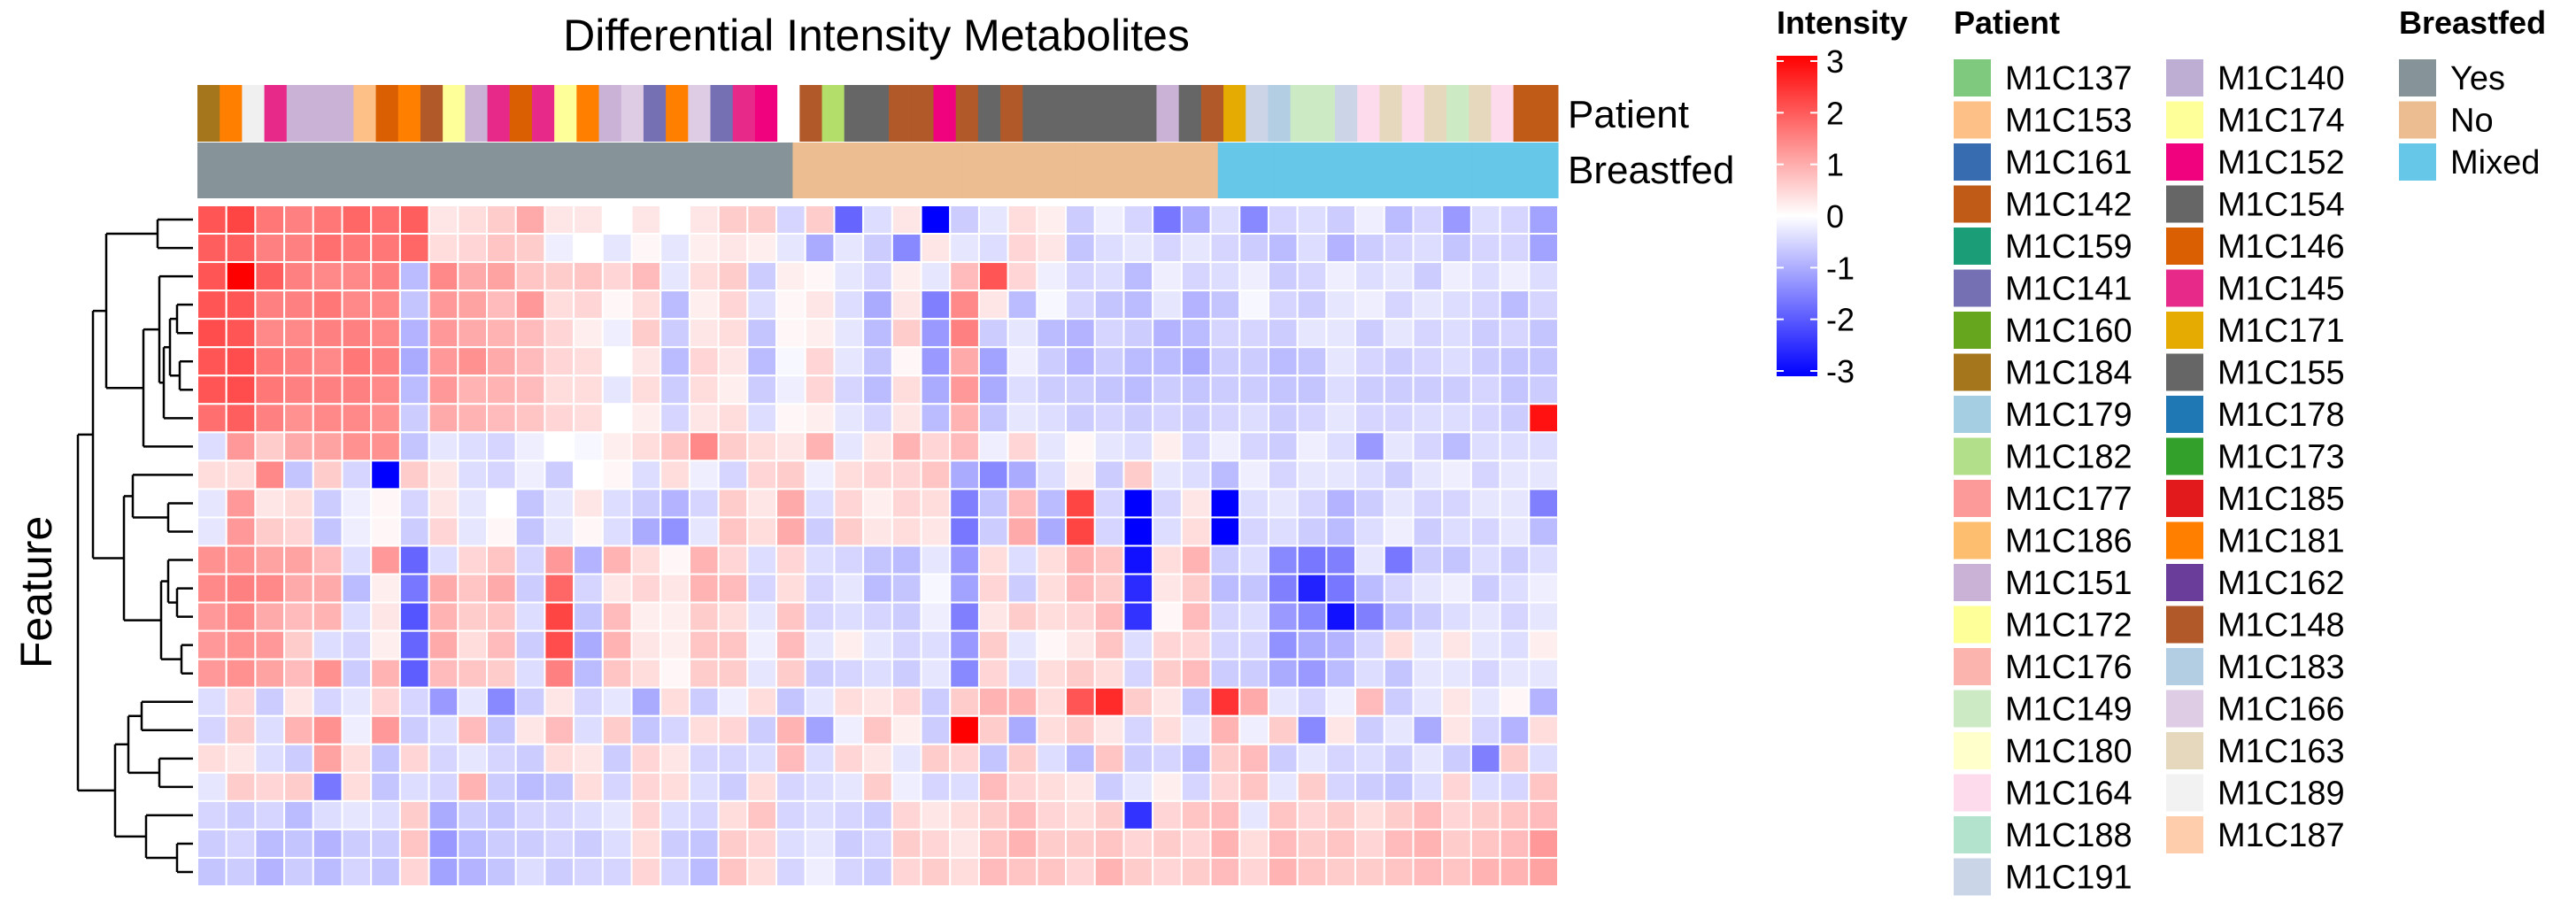 This screenshot has height=903, width=2576. What do you see at coordinates (2281, 710) in the screenshot?
I see `patient-legend-label: M1C166` at bounding box center [2281, 710].